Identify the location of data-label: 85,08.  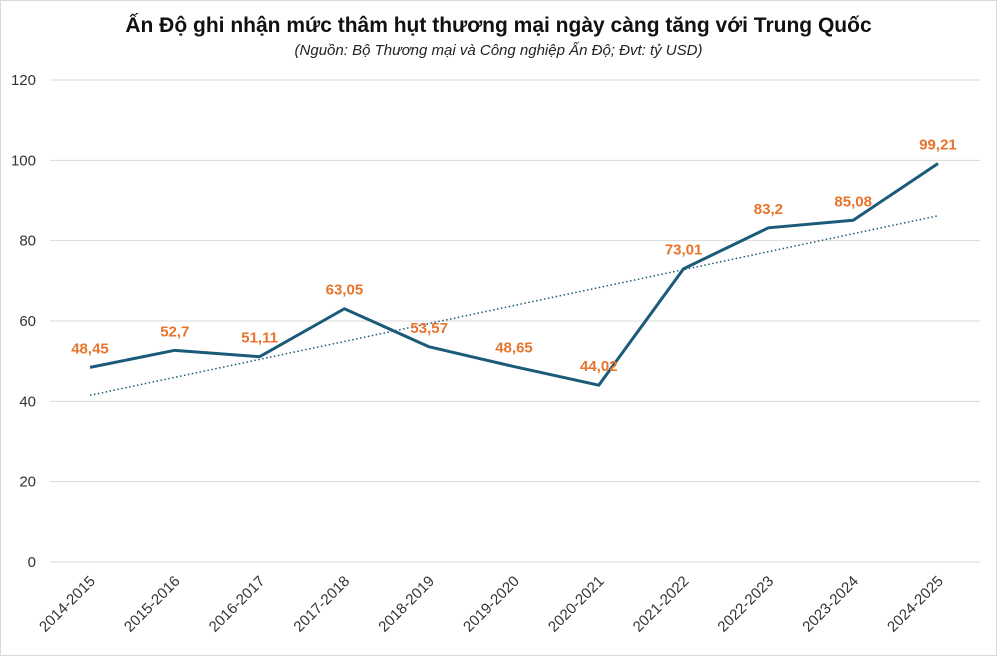
(853, 201).